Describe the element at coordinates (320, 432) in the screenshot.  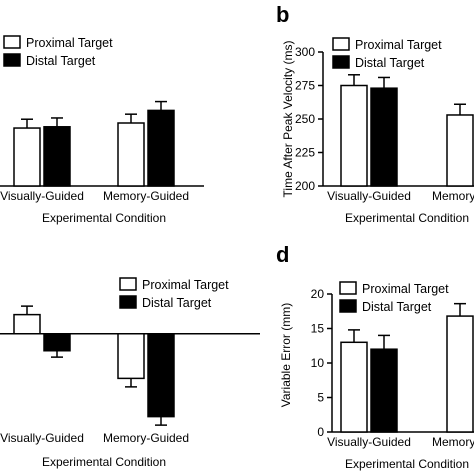
I see `y-tick-label: 0` at that location.